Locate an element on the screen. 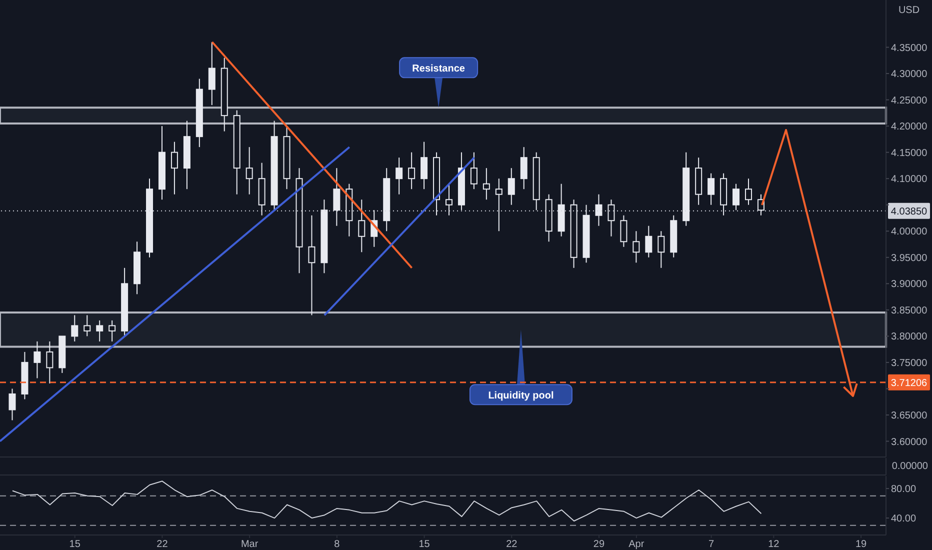 This screenshot has height=550, width=932. x-tick-label: 8 is located at coordinates (337, 544).